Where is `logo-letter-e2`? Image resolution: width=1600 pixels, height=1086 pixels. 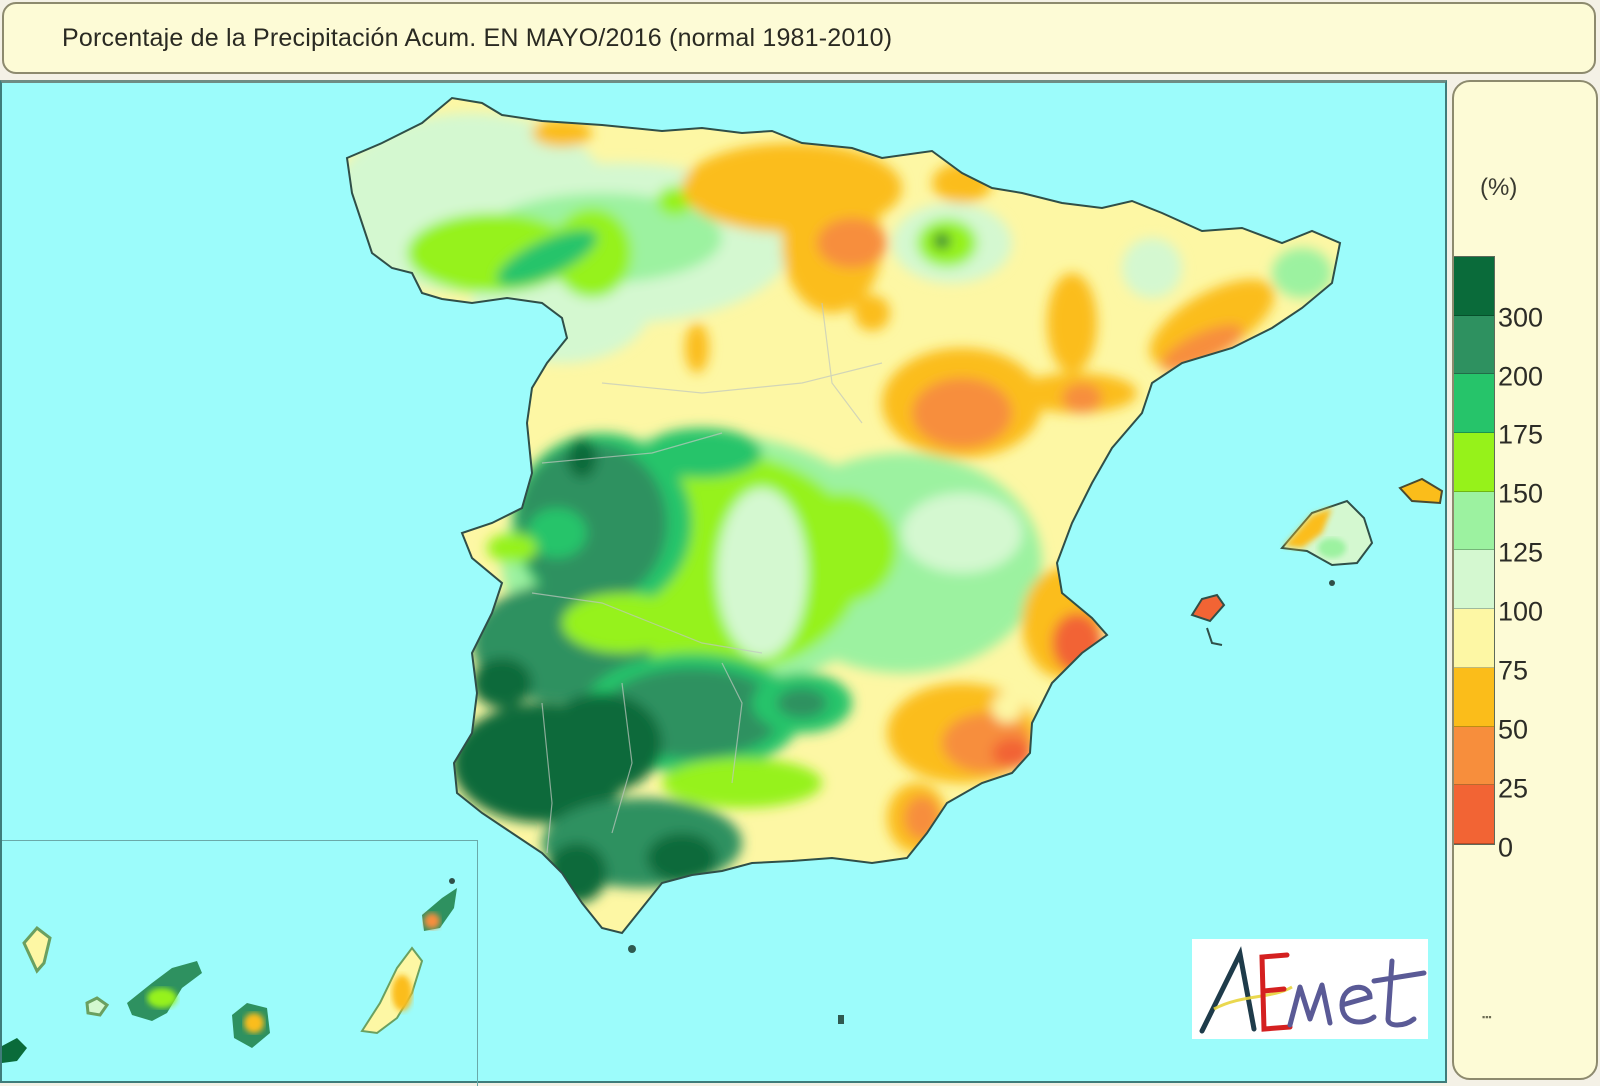 logo-letter-e2 is located at coordinates (1358, 1005).